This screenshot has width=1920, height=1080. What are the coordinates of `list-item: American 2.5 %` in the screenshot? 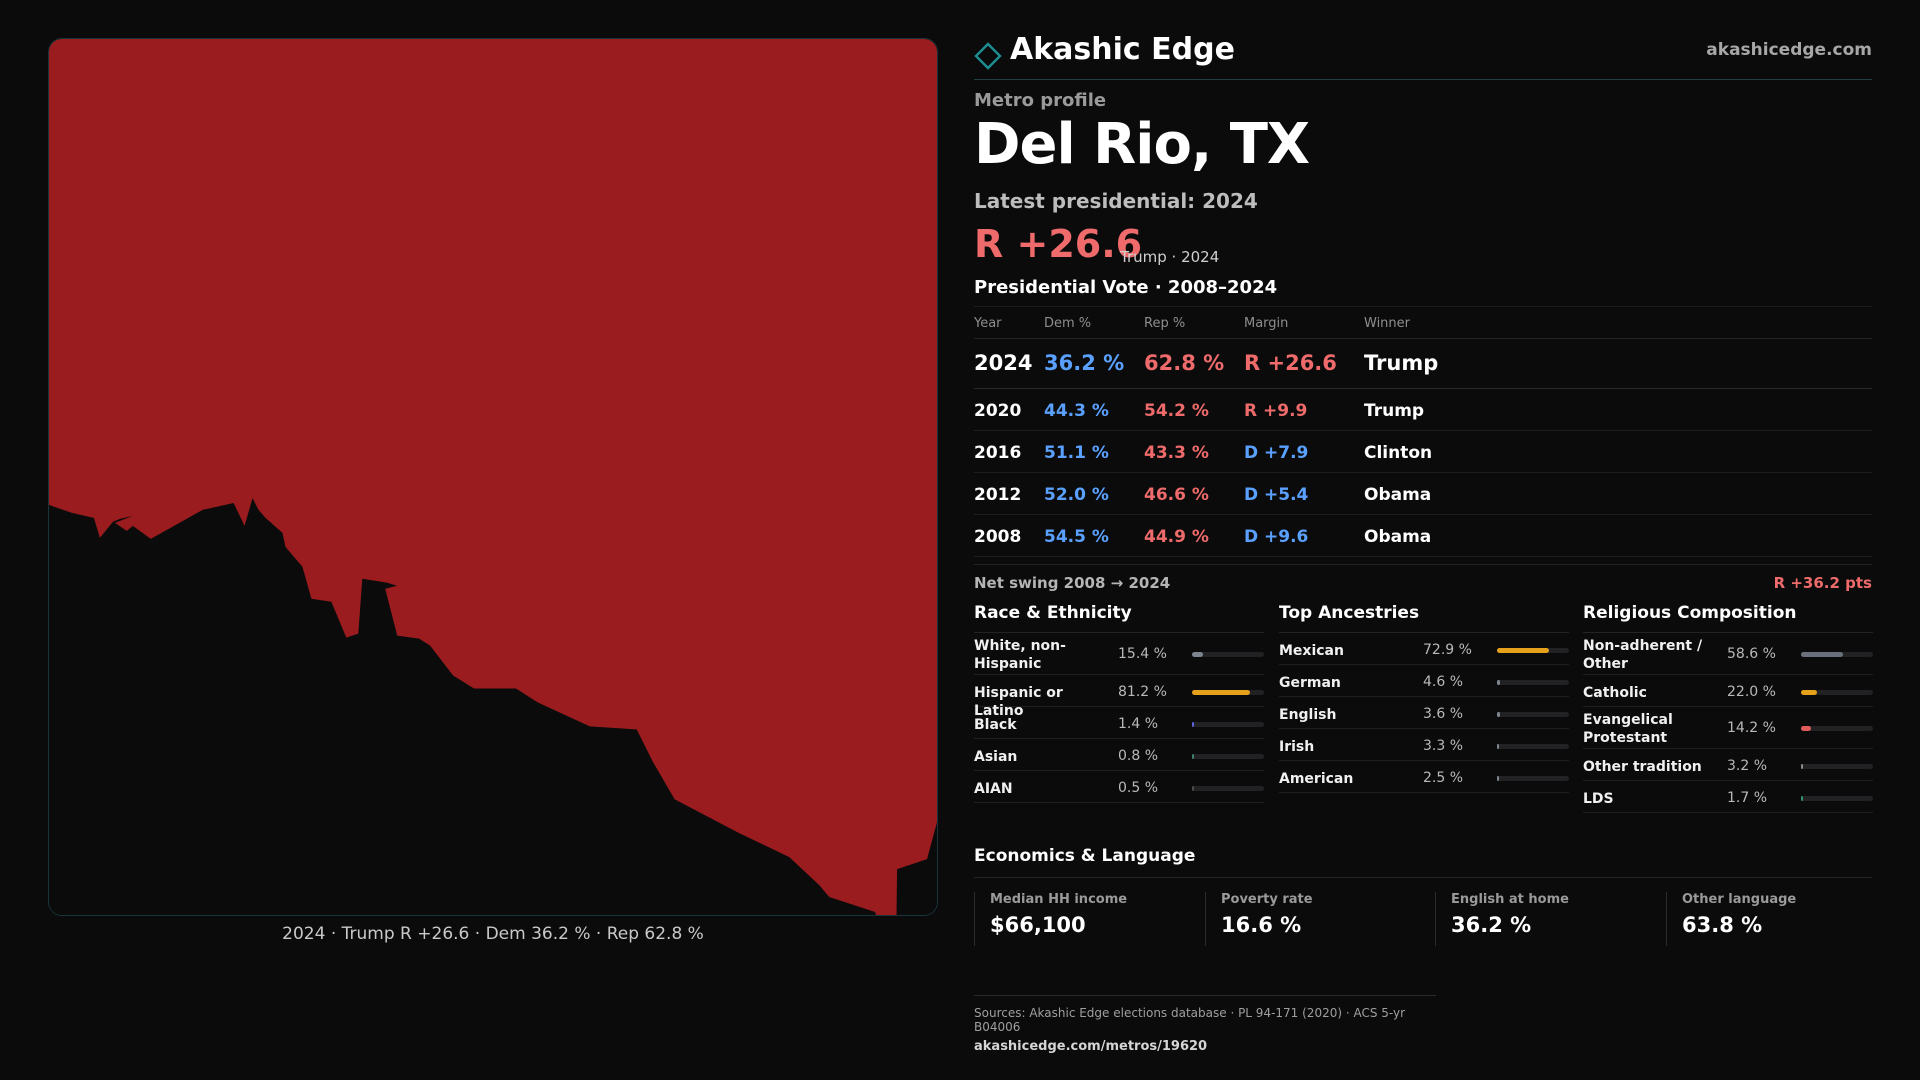 It's located at (1424, 777).